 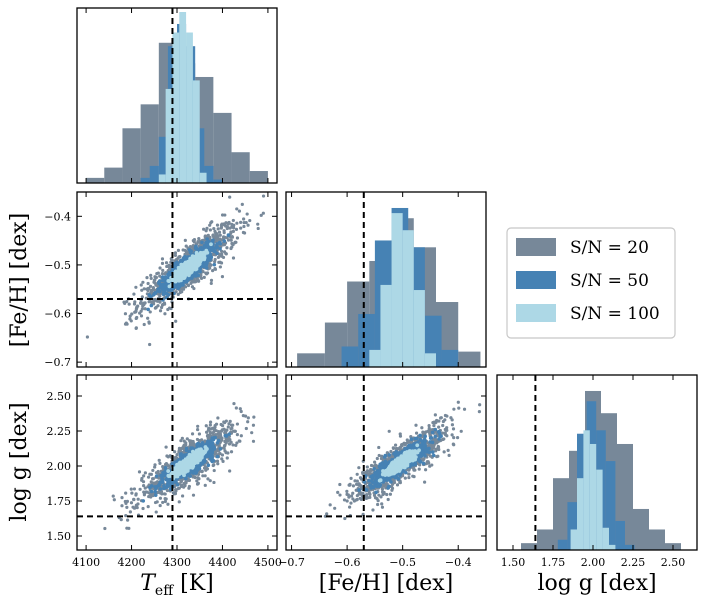 I want to click on hist-panel-feh, so click(x=386, y=279).